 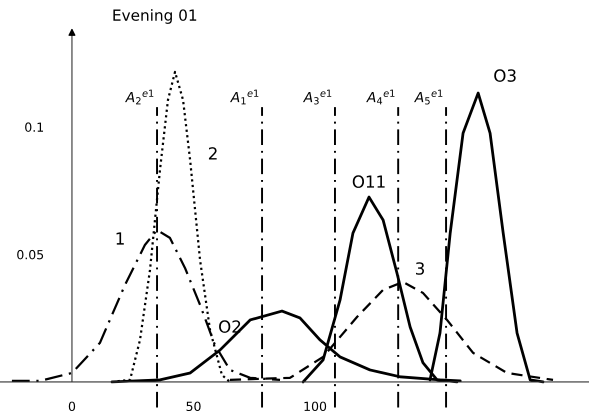 What do you see at coordinates (72, 407) in the screenshot?
I see `x-tick-label: 0` at bounding box center [72, 407].